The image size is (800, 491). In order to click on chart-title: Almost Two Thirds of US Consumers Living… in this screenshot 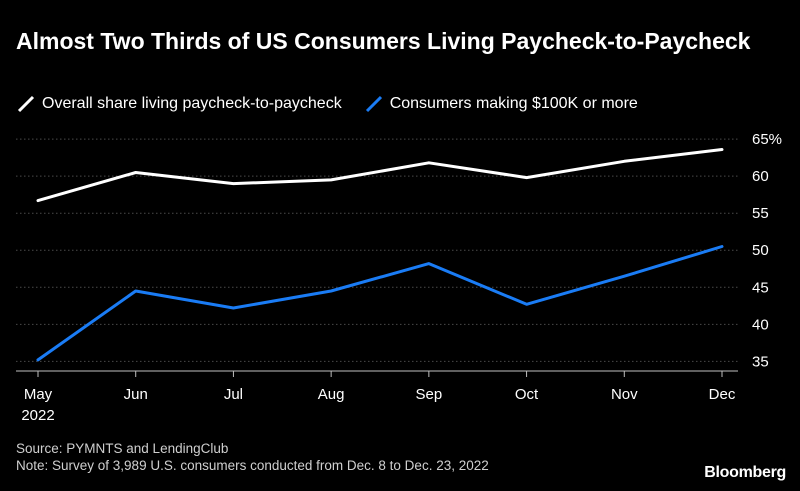, I will do `click(383, 41)`.